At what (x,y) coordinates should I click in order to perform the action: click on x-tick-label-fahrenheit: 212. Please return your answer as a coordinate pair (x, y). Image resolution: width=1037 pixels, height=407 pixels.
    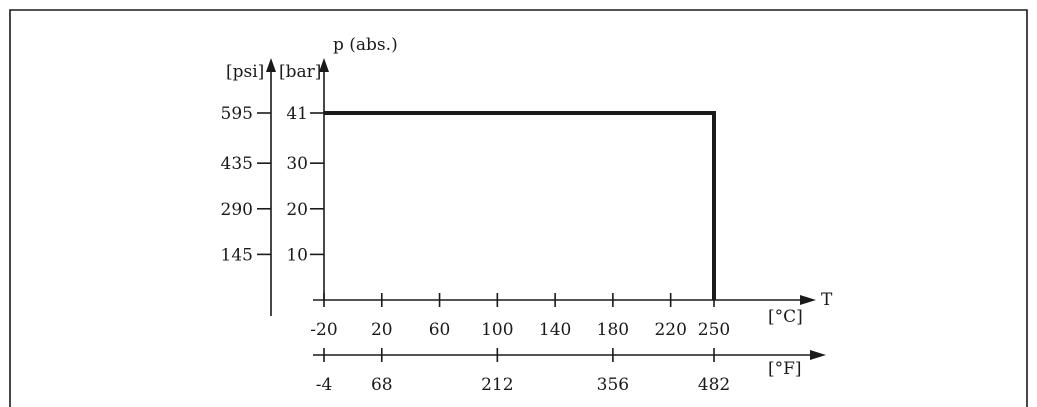
    Looking at the image, I should click on (497, 385).